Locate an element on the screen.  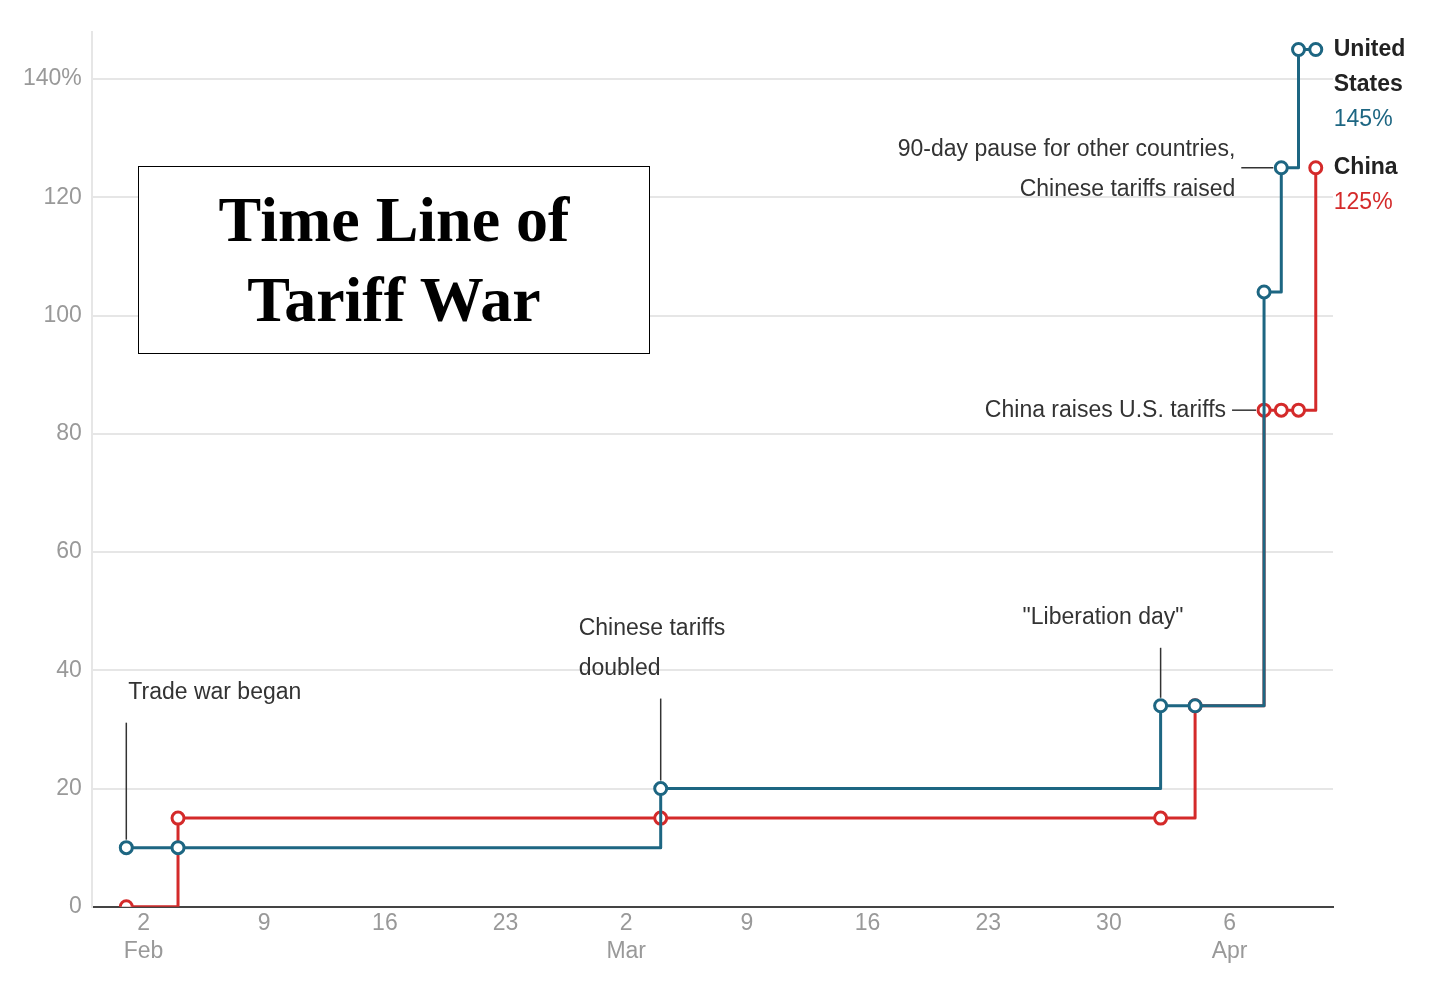
y-tick-label: 140% is located at coordinates (52, 77).